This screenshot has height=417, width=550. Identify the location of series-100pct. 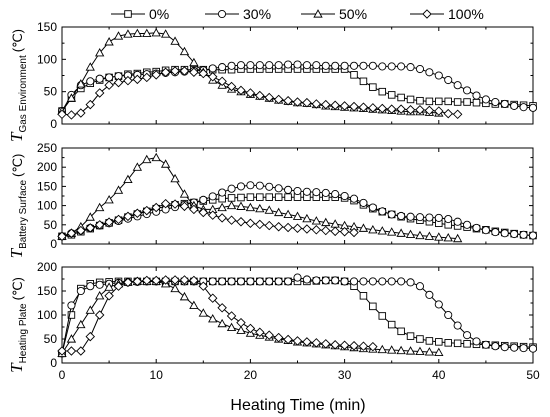
(260, 93).